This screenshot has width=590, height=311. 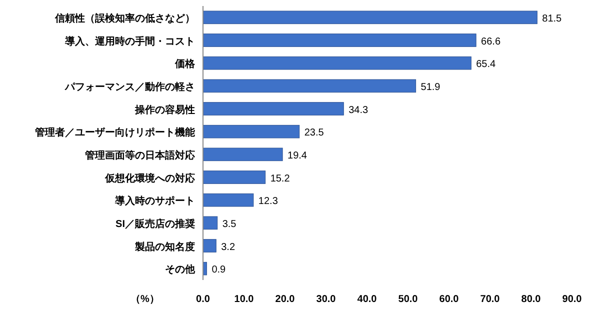 What do you see at coordinates (203, 299) in the screenshot?
I see `x-tick-label: 0.0` at bounding box center [203, 299].